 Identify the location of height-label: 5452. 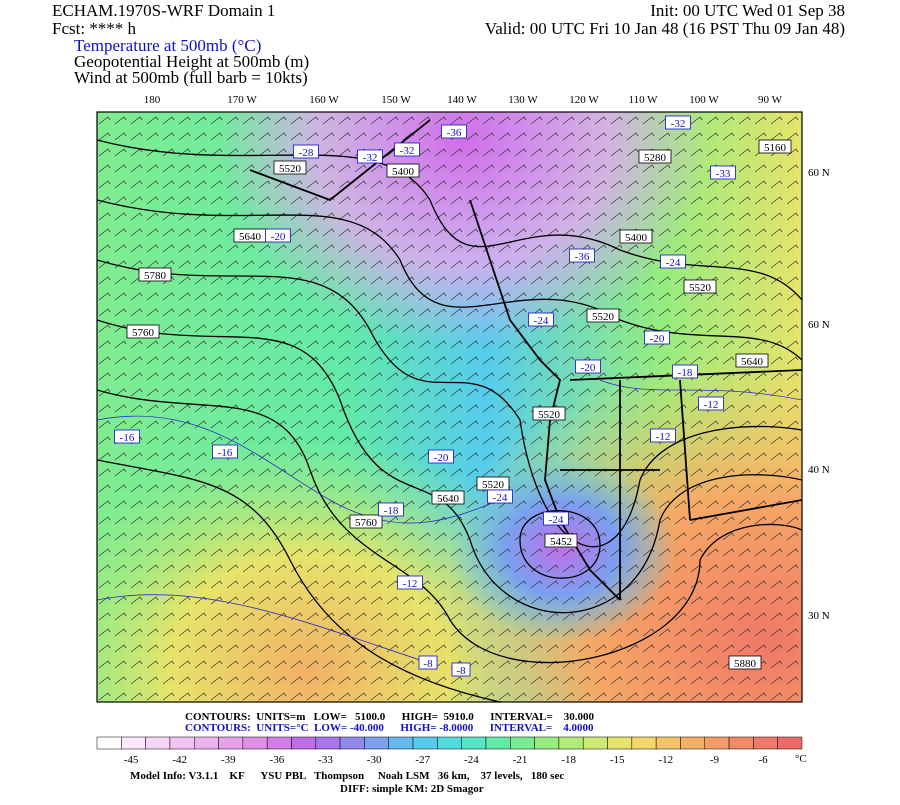
(561, 542).